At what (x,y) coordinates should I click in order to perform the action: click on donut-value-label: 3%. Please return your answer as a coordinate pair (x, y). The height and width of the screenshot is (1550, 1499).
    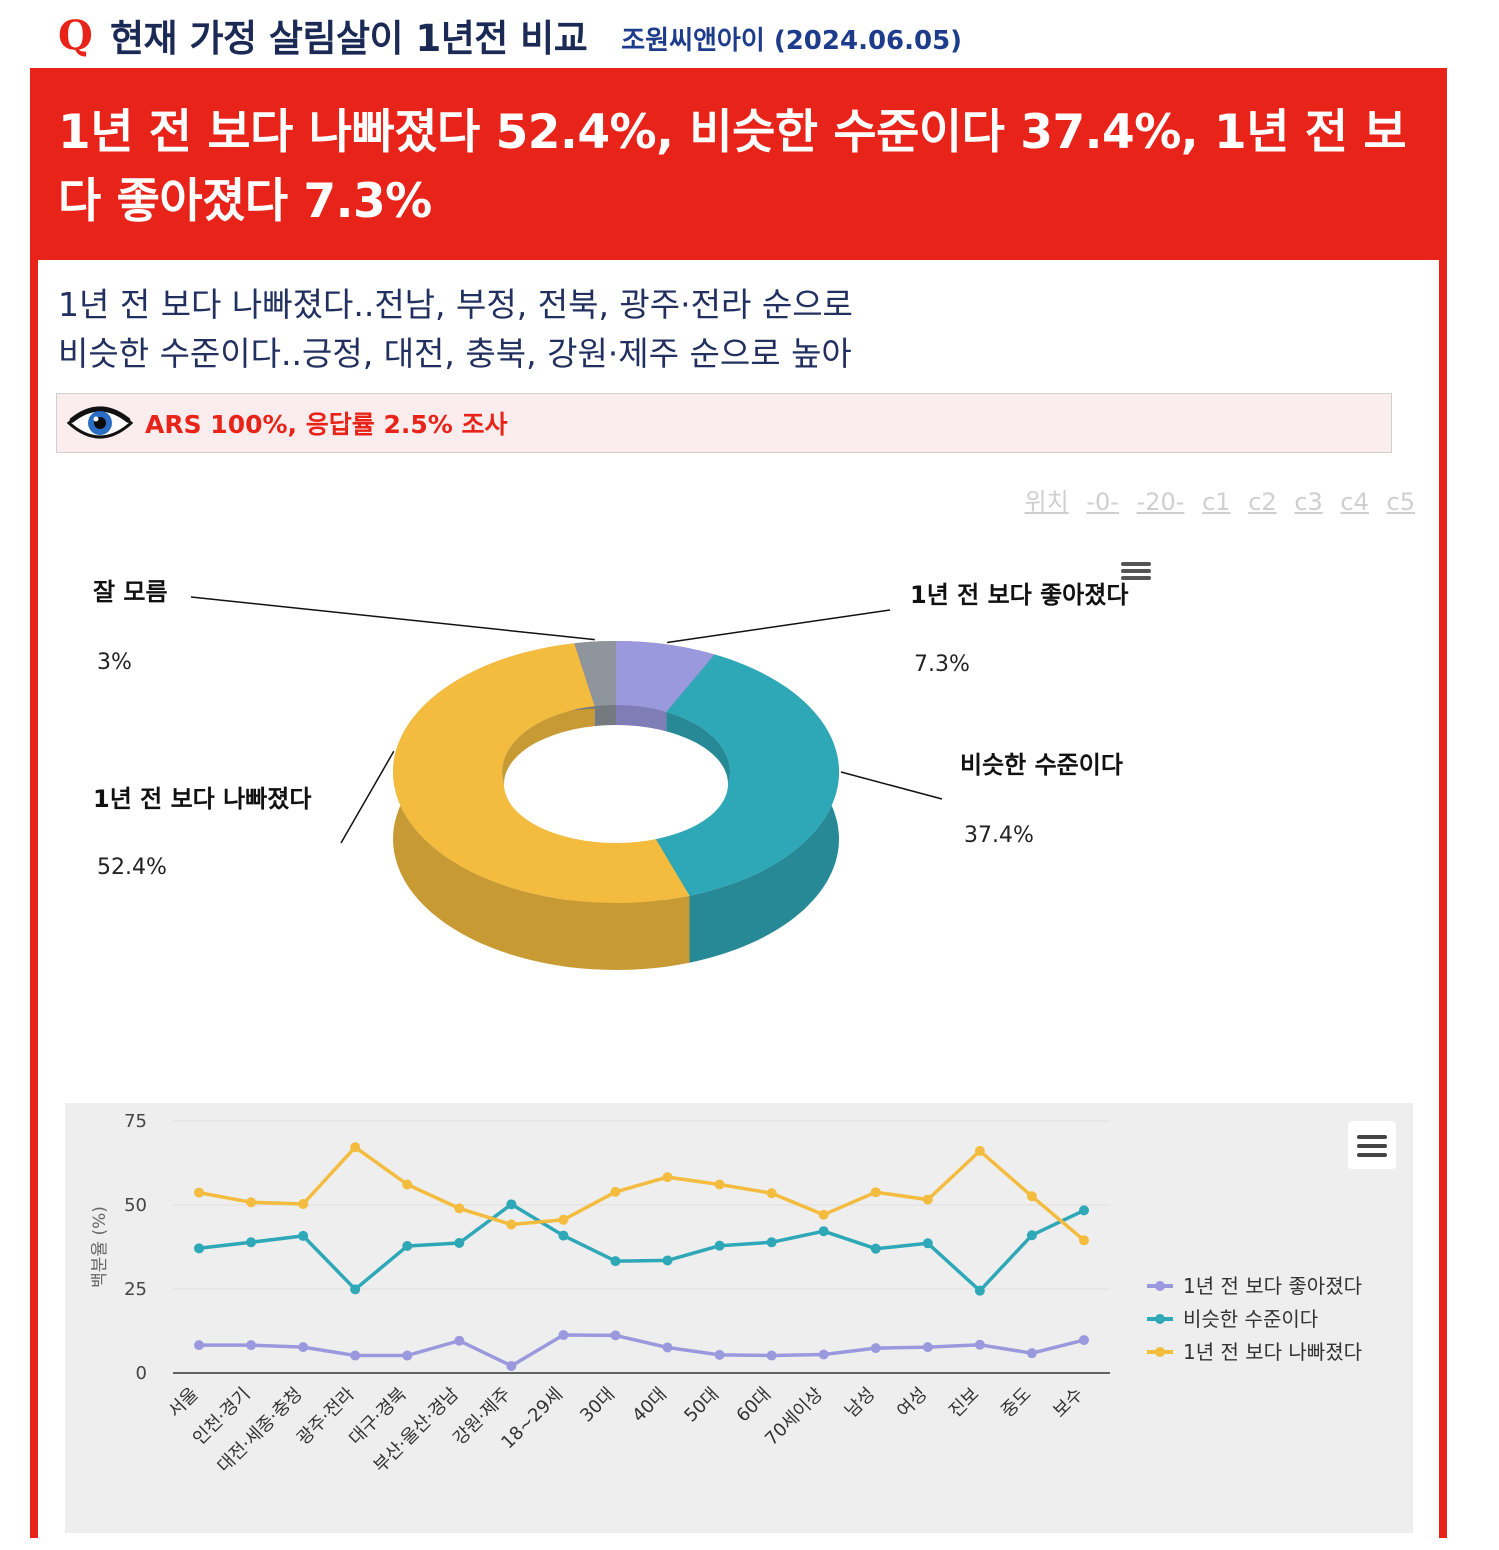
    Looking at the image, I should click on (114, 662).